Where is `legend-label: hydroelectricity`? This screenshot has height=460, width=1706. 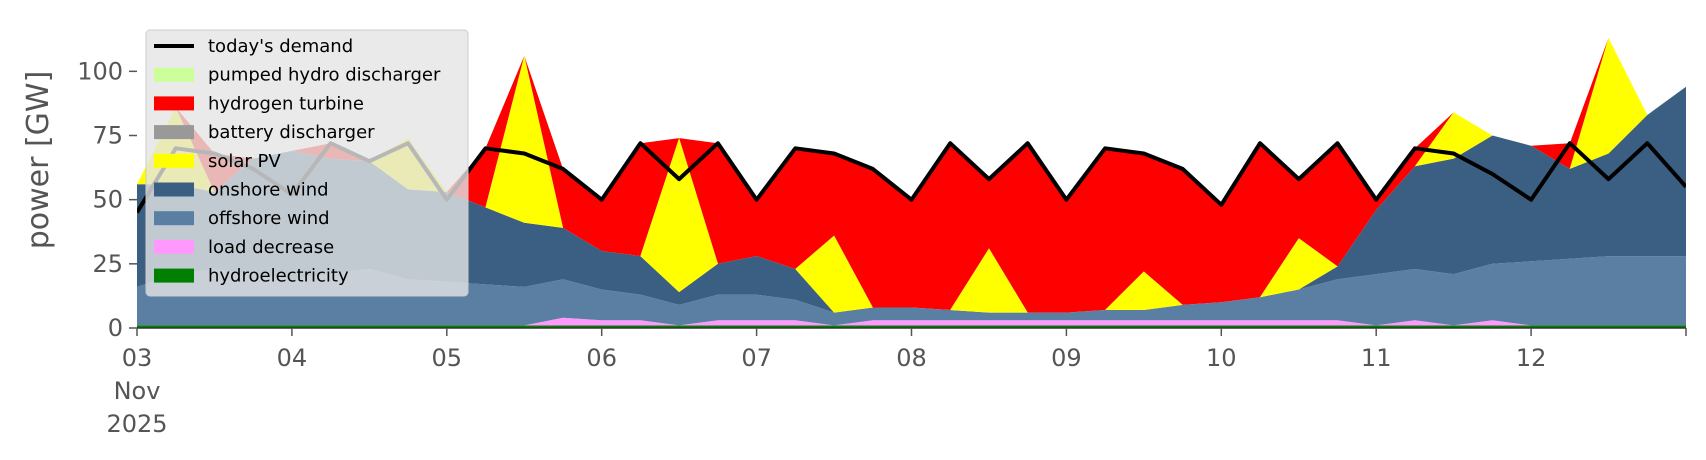 legend-label: hydroelectricity is located at coordinates (278, 276).